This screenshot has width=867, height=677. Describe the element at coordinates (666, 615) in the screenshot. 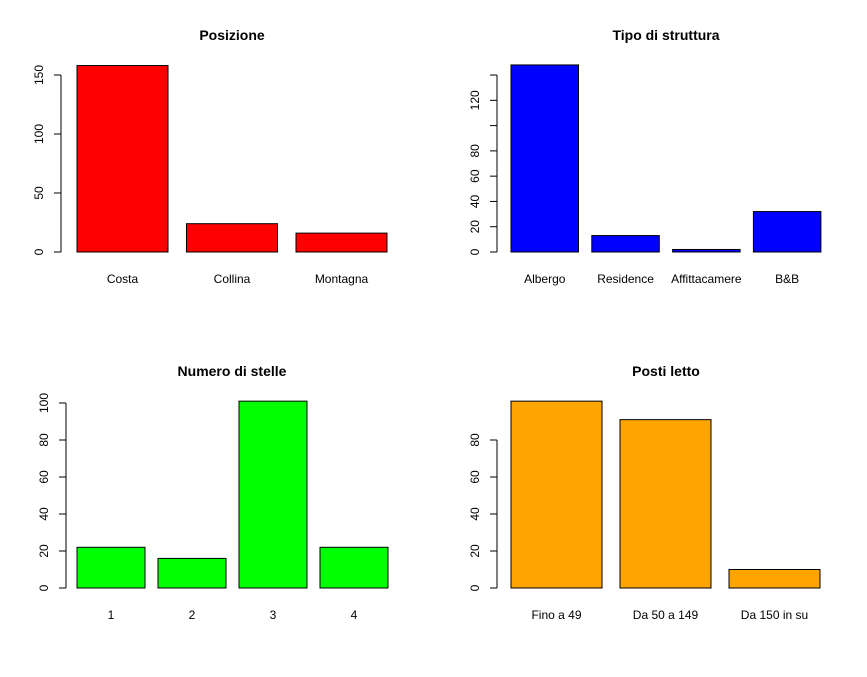

I see `category-label: Da 50 a 149` at that location.